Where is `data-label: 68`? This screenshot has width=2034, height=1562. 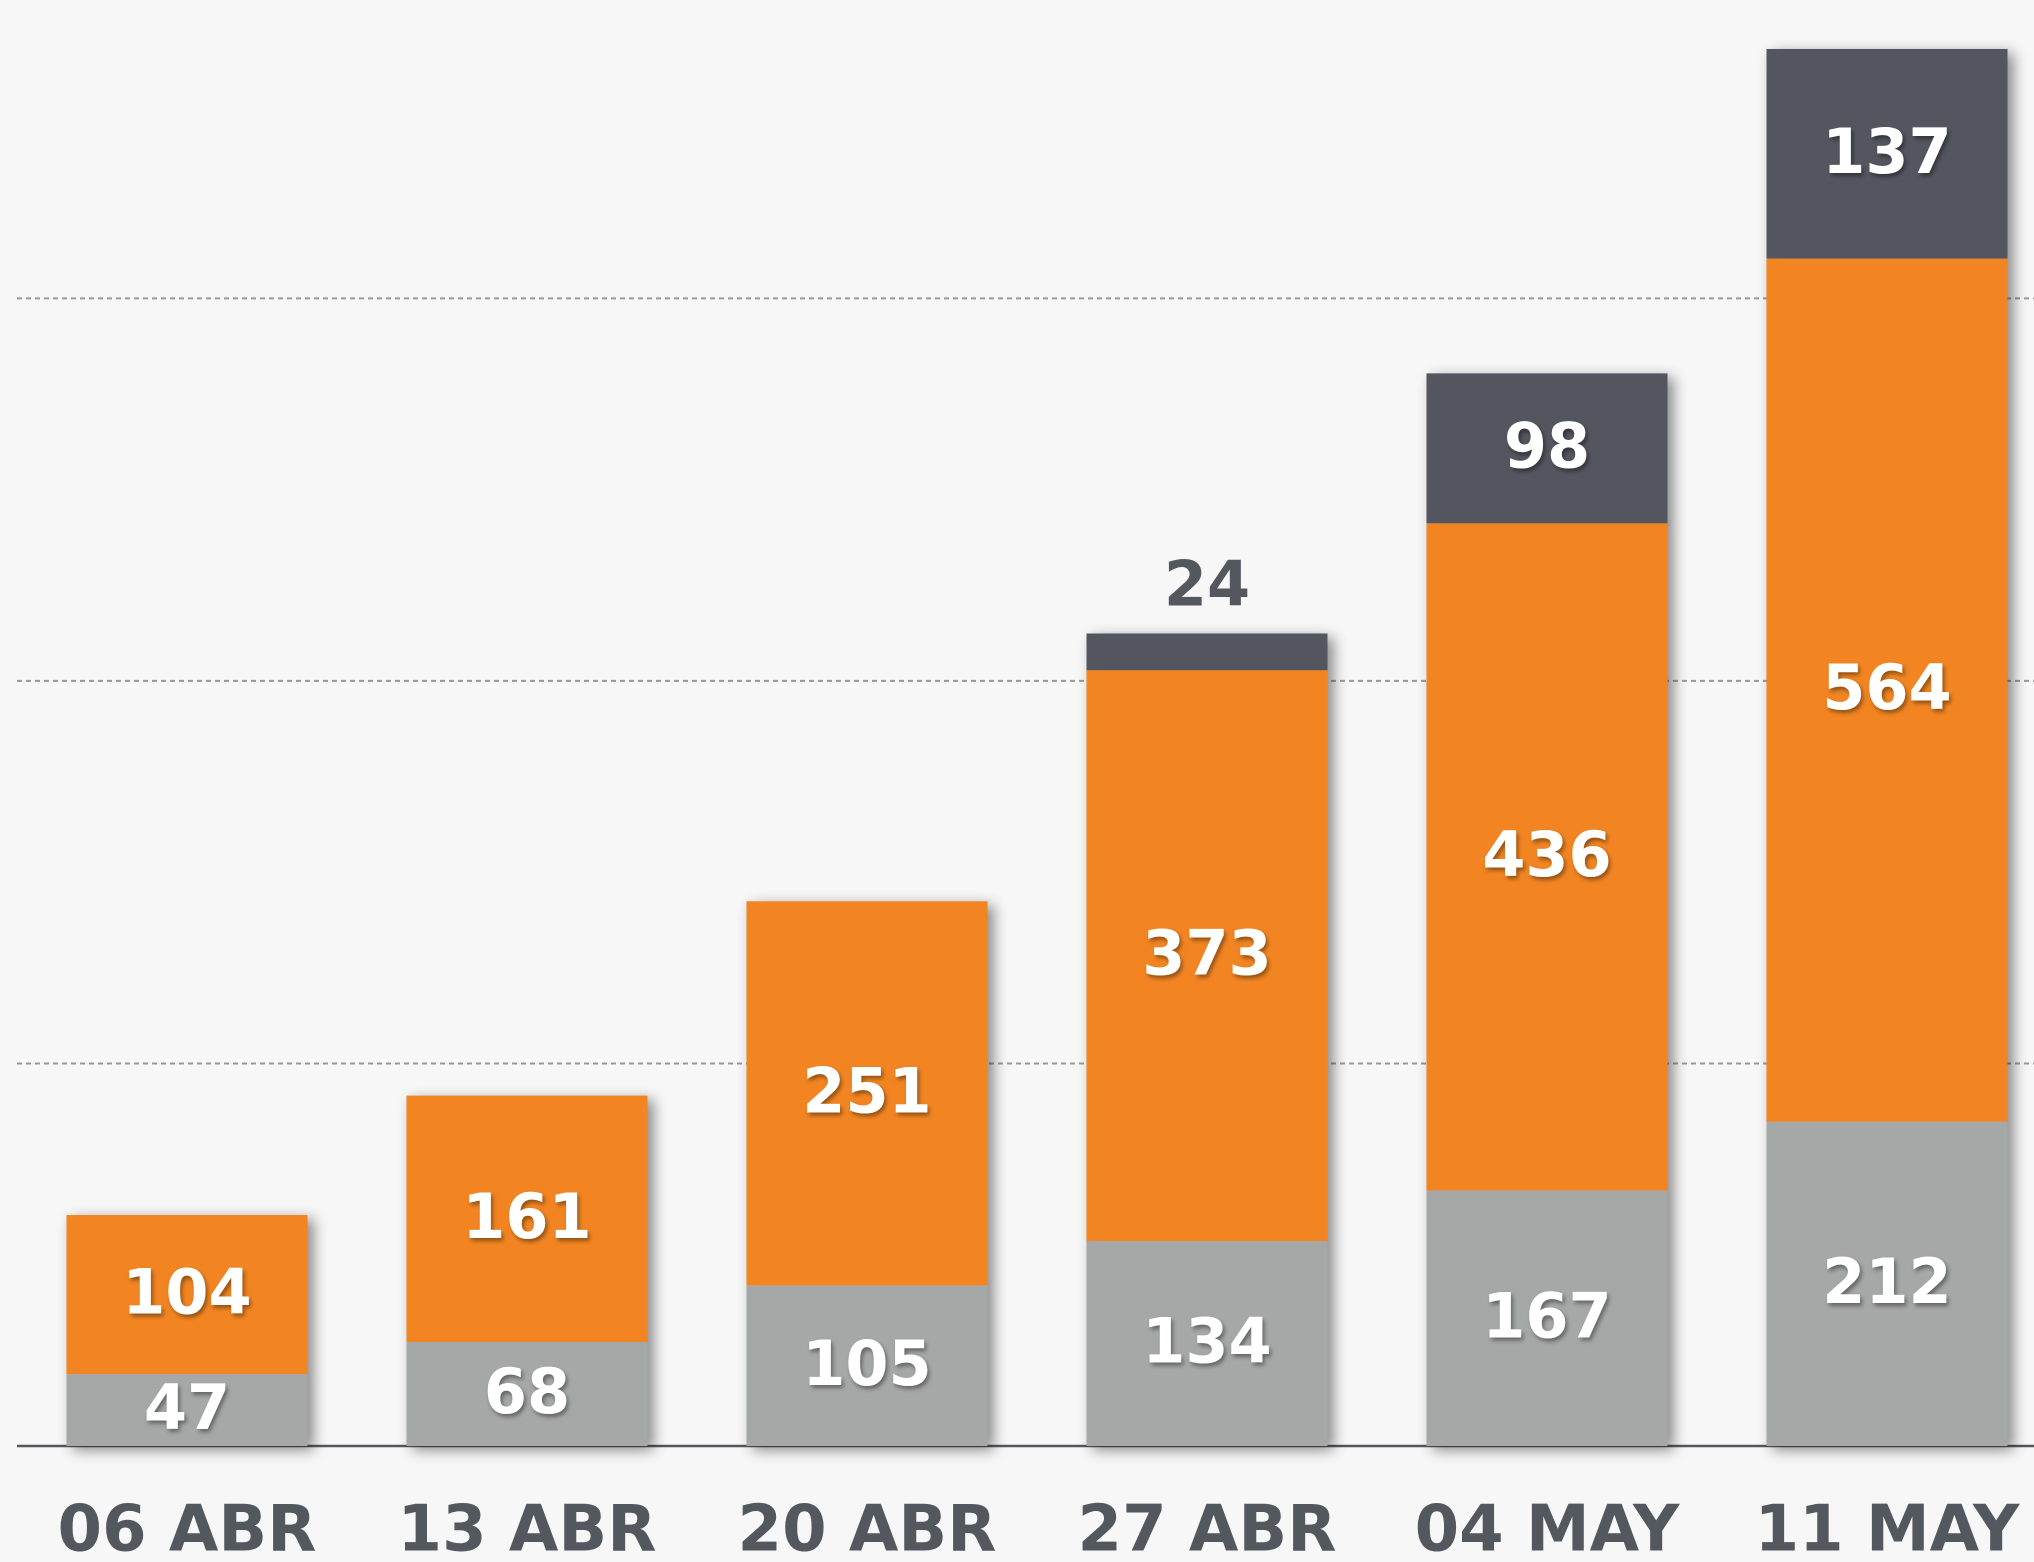 data-label: 68 is located at coordinates (527, 1391).